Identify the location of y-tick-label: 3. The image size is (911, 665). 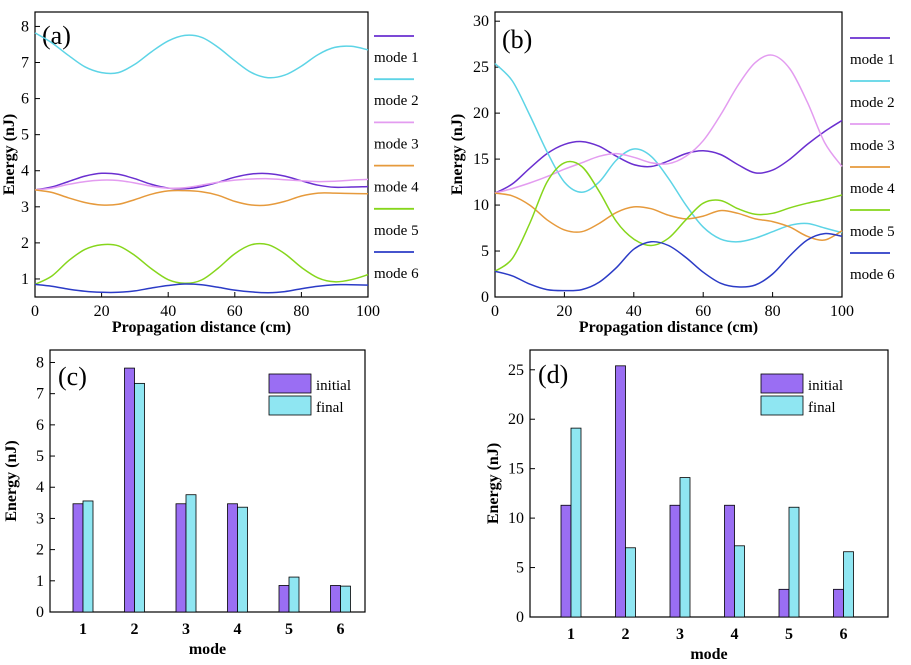
(25, 207).